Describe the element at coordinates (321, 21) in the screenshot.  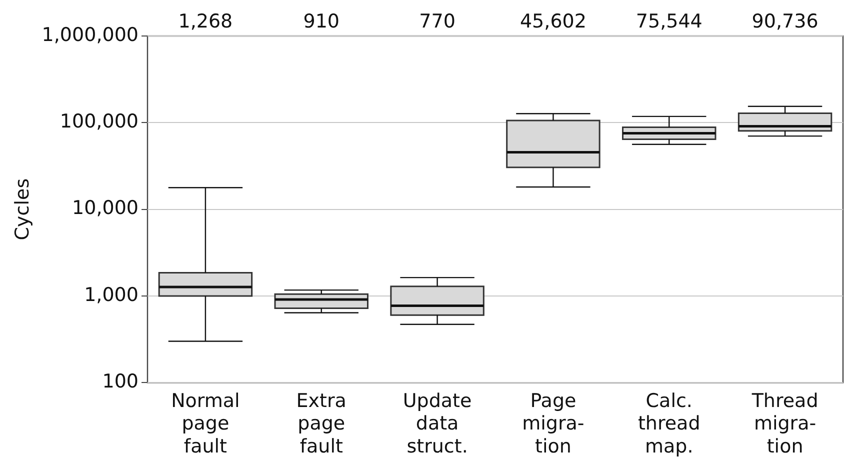
I see `text: 910` at that location.